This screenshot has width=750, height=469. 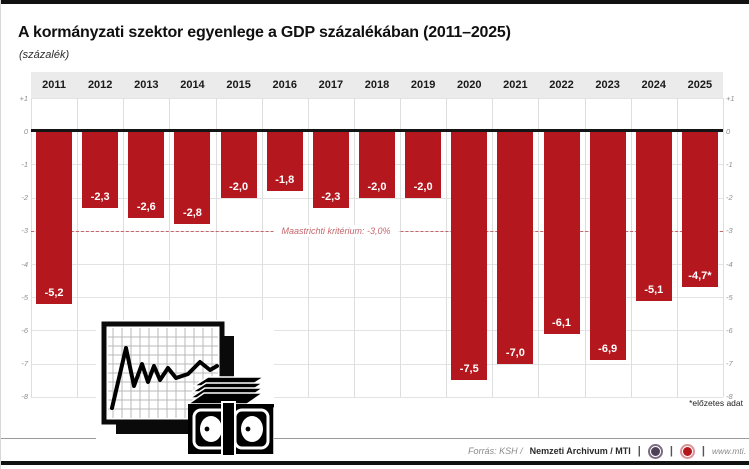 I want to click on bar-2019, so click(x=423, y=164).